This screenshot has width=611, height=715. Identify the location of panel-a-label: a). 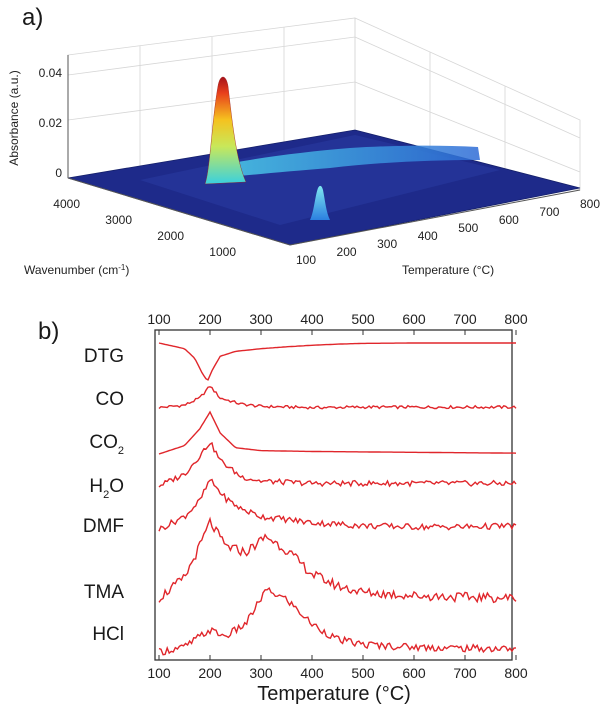
(33, 17).